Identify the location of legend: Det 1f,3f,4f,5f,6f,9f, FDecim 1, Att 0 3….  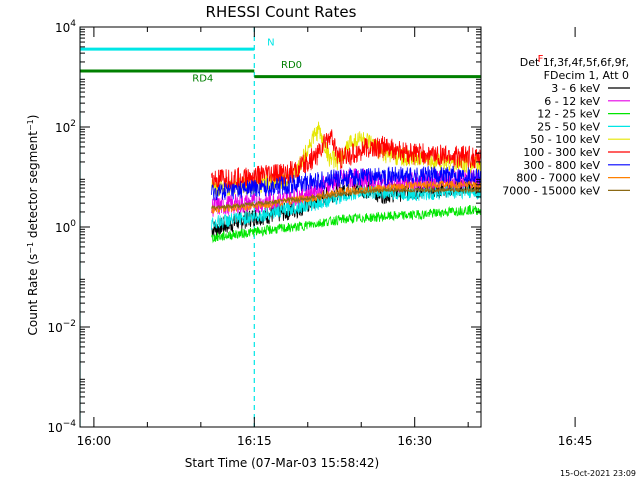
(566, 126).